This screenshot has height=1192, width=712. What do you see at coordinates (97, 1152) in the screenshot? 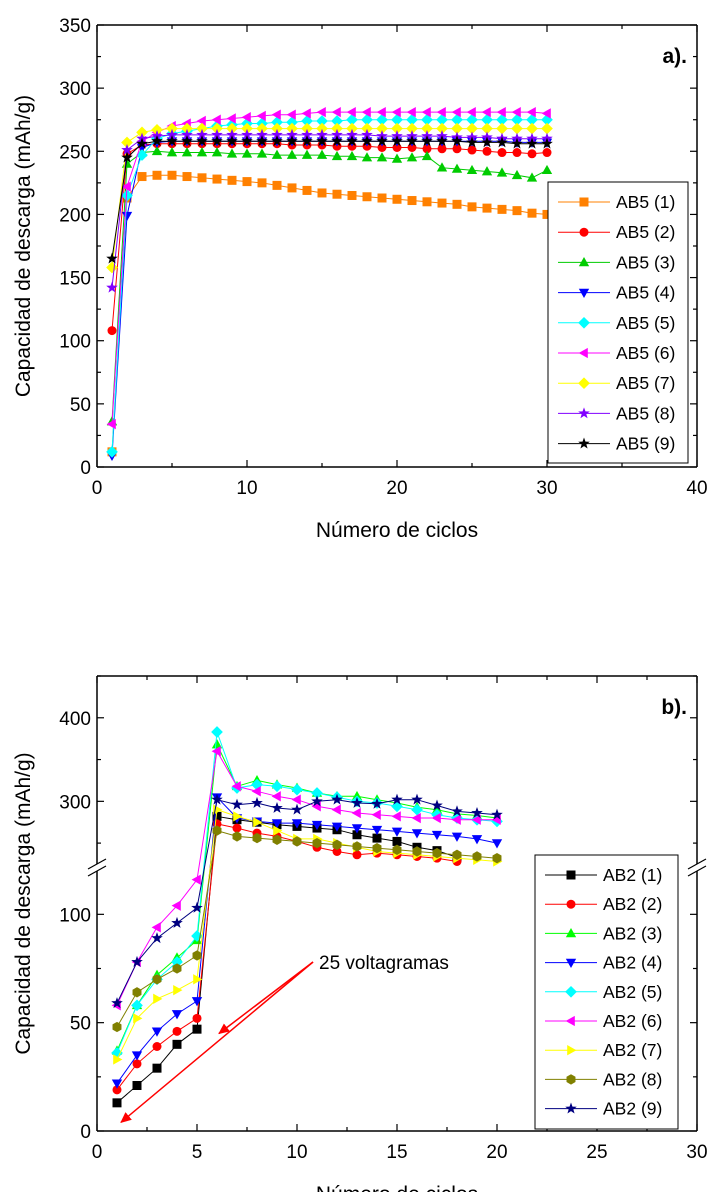
I see `x-tick-label: 0` at bounding box center [97, 1152].